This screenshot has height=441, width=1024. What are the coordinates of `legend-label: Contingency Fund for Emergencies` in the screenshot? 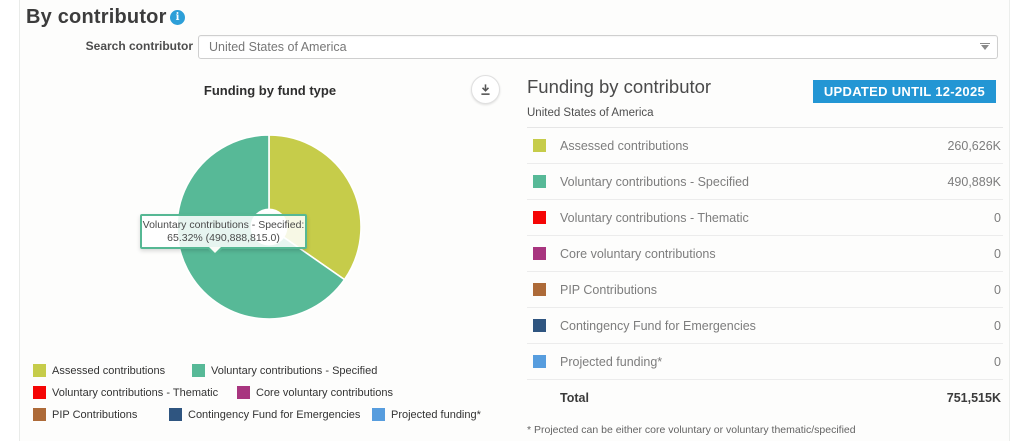 It's located at (274, 414).